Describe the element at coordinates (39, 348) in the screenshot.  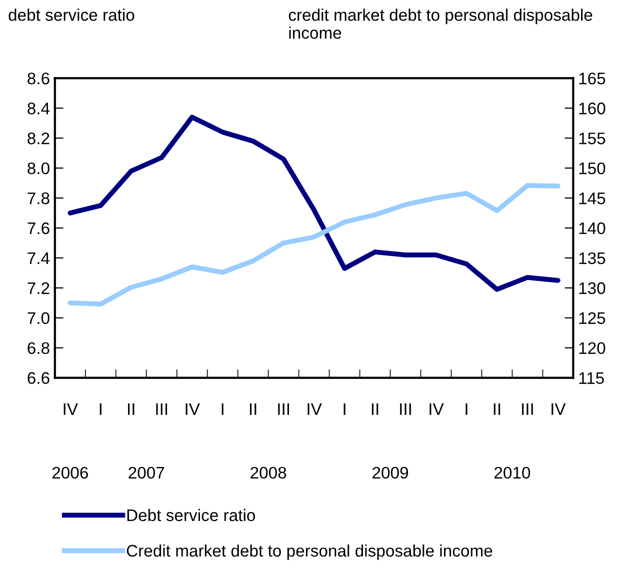
I see `y-tick-label: 6.8` at that location.